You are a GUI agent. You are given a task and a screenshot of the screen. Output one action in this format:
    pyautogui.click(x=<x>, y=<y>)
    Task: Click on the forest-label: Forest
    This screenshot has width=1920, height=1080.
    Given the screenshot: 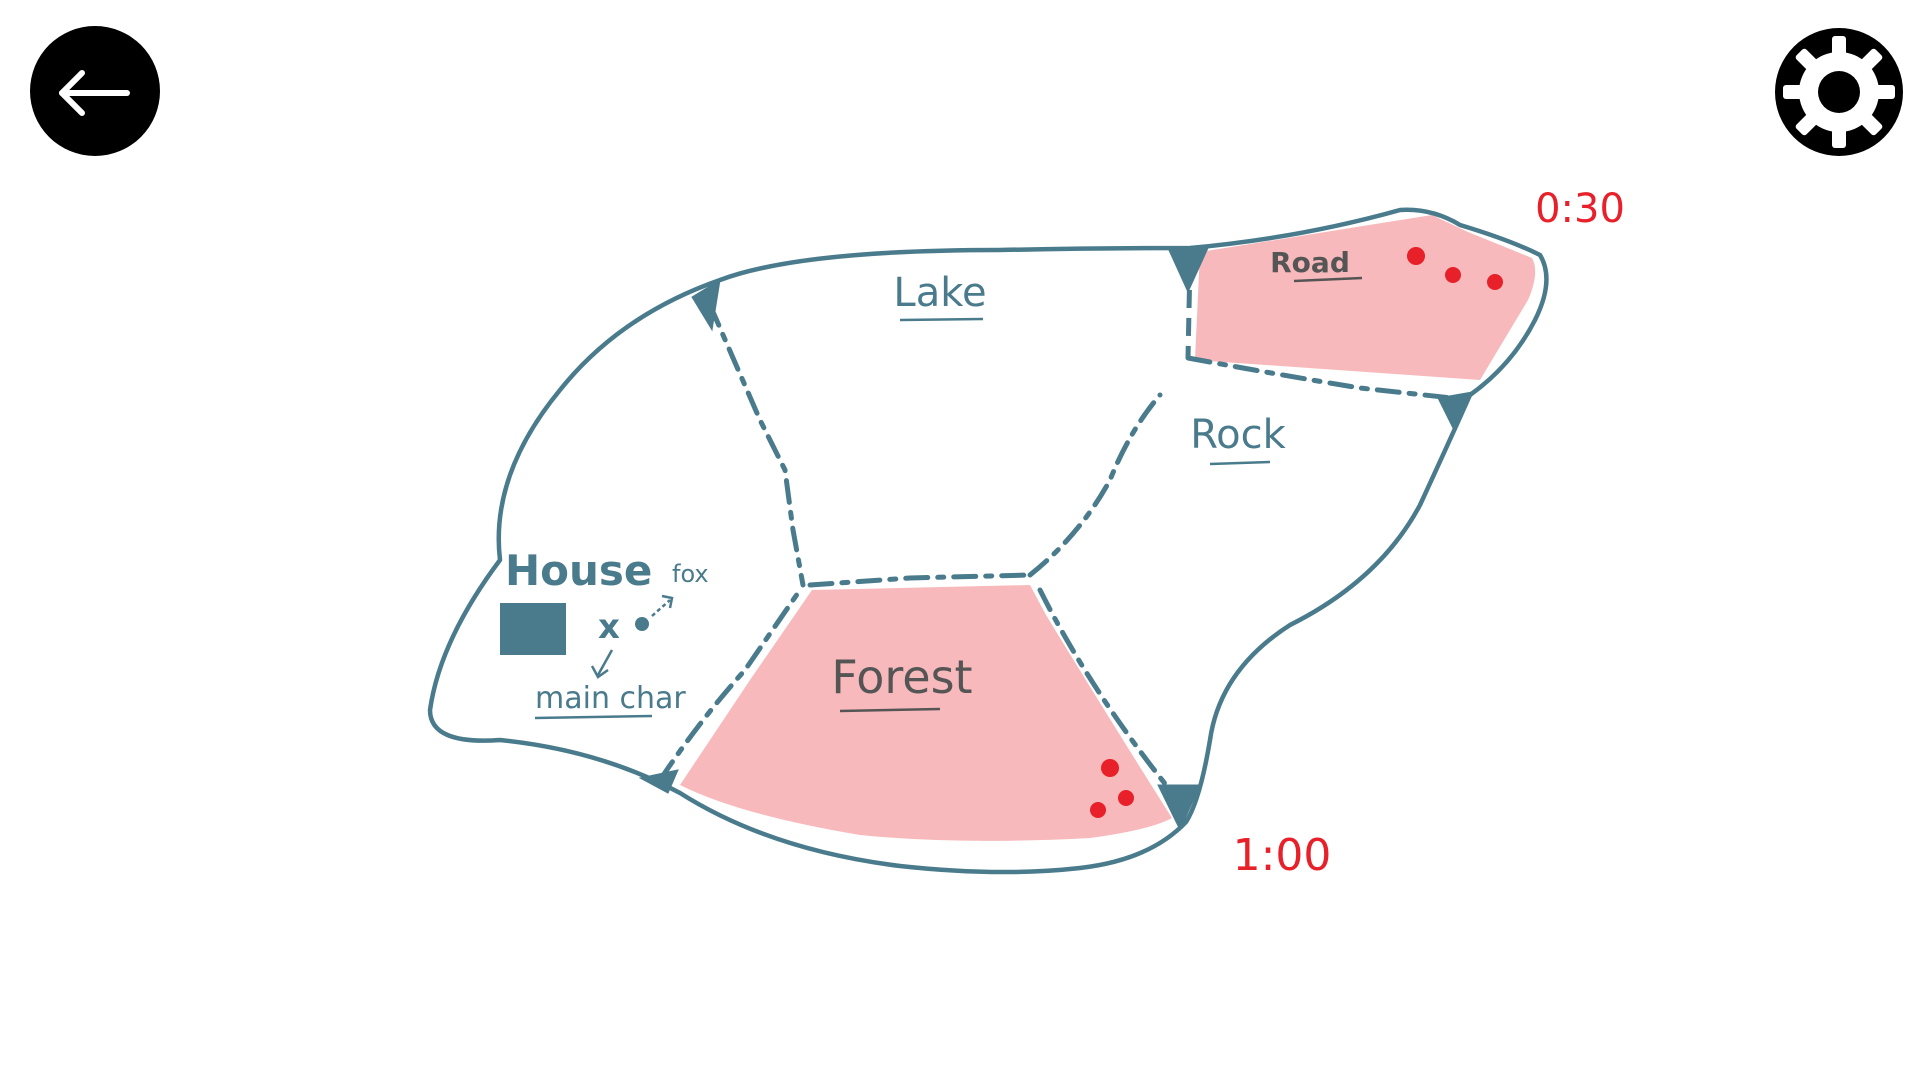 What is the action you would take?
    pyautogui.click(x=901, y=677)
    